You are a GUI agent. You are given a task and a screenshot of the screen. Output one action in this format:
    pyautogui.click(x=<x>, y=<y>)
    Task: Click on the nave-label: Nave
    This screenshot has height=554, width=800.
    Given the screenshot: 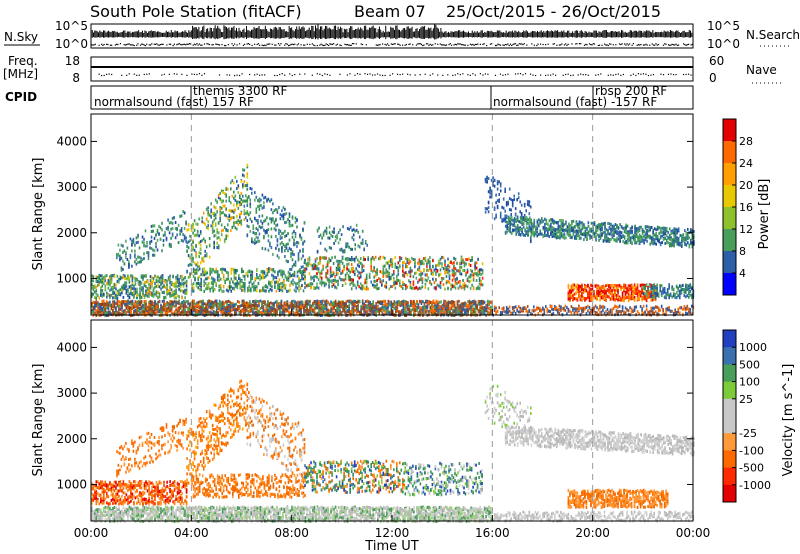 What is the action you would take?
    pyautogui.click(x=761, y=70)
    